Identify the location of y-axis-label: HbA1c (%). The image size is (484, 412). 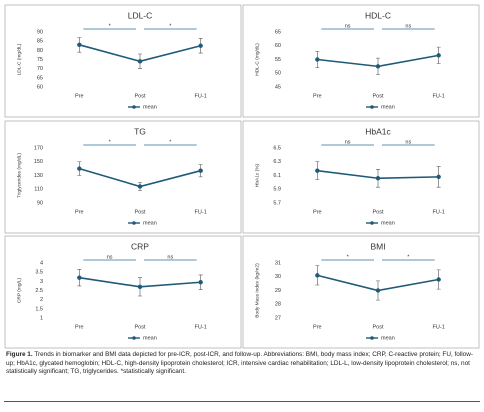
(257, 176).